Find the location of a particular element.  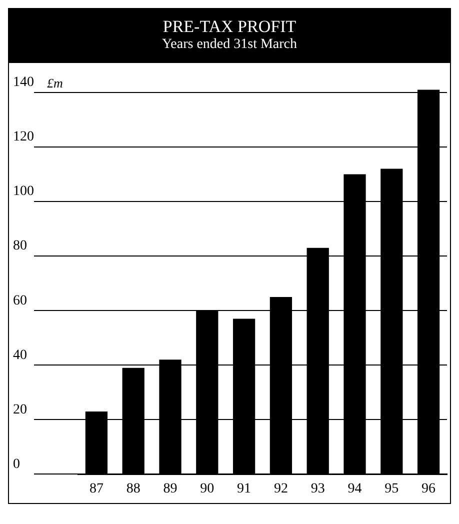

y-tick-label: 40 is located at coordinates (20, 355).